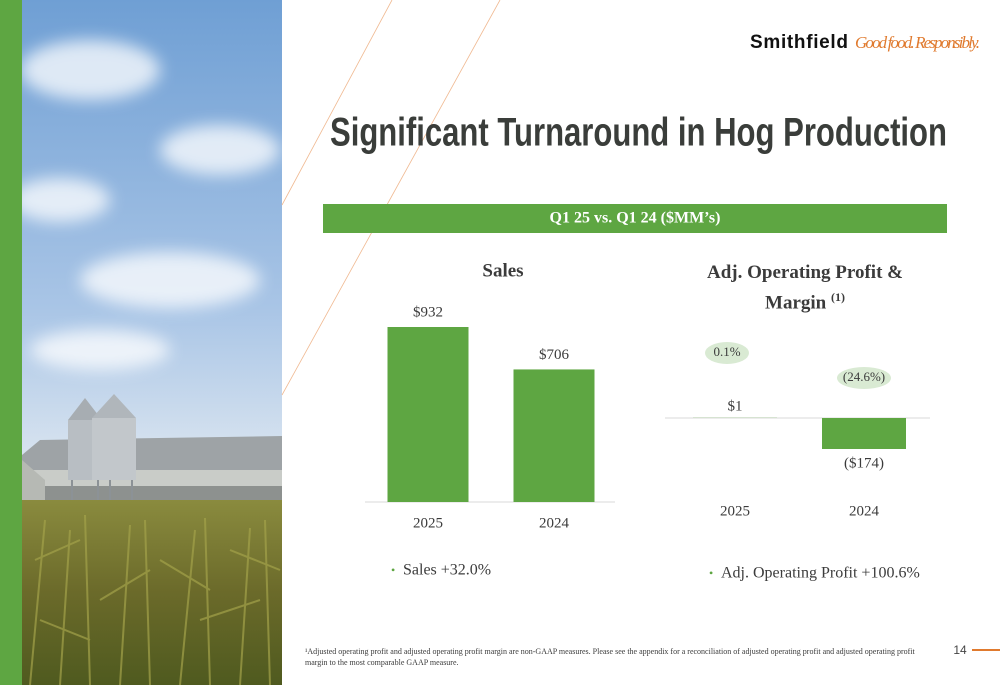 Image resolution: width=1000 pixels, height=685 pixels. What do you see at coordinates (447, 570) in the screenshot?
I see `bullet-note: Sales +32.0%` at bounding box center [447, 570].